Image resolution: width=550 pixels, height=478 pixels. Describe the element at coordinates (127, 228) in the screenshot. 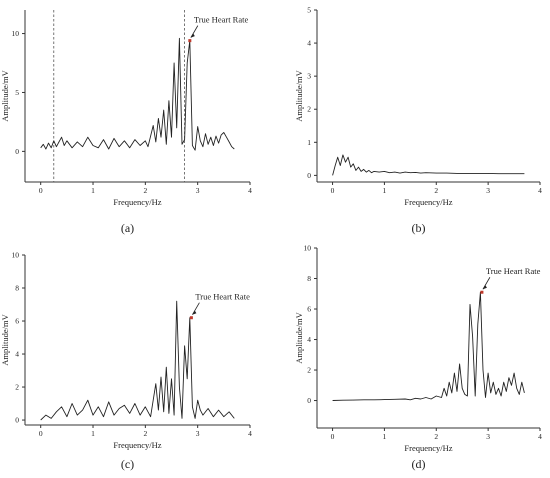

I see `panel-label: (a)` at that location.